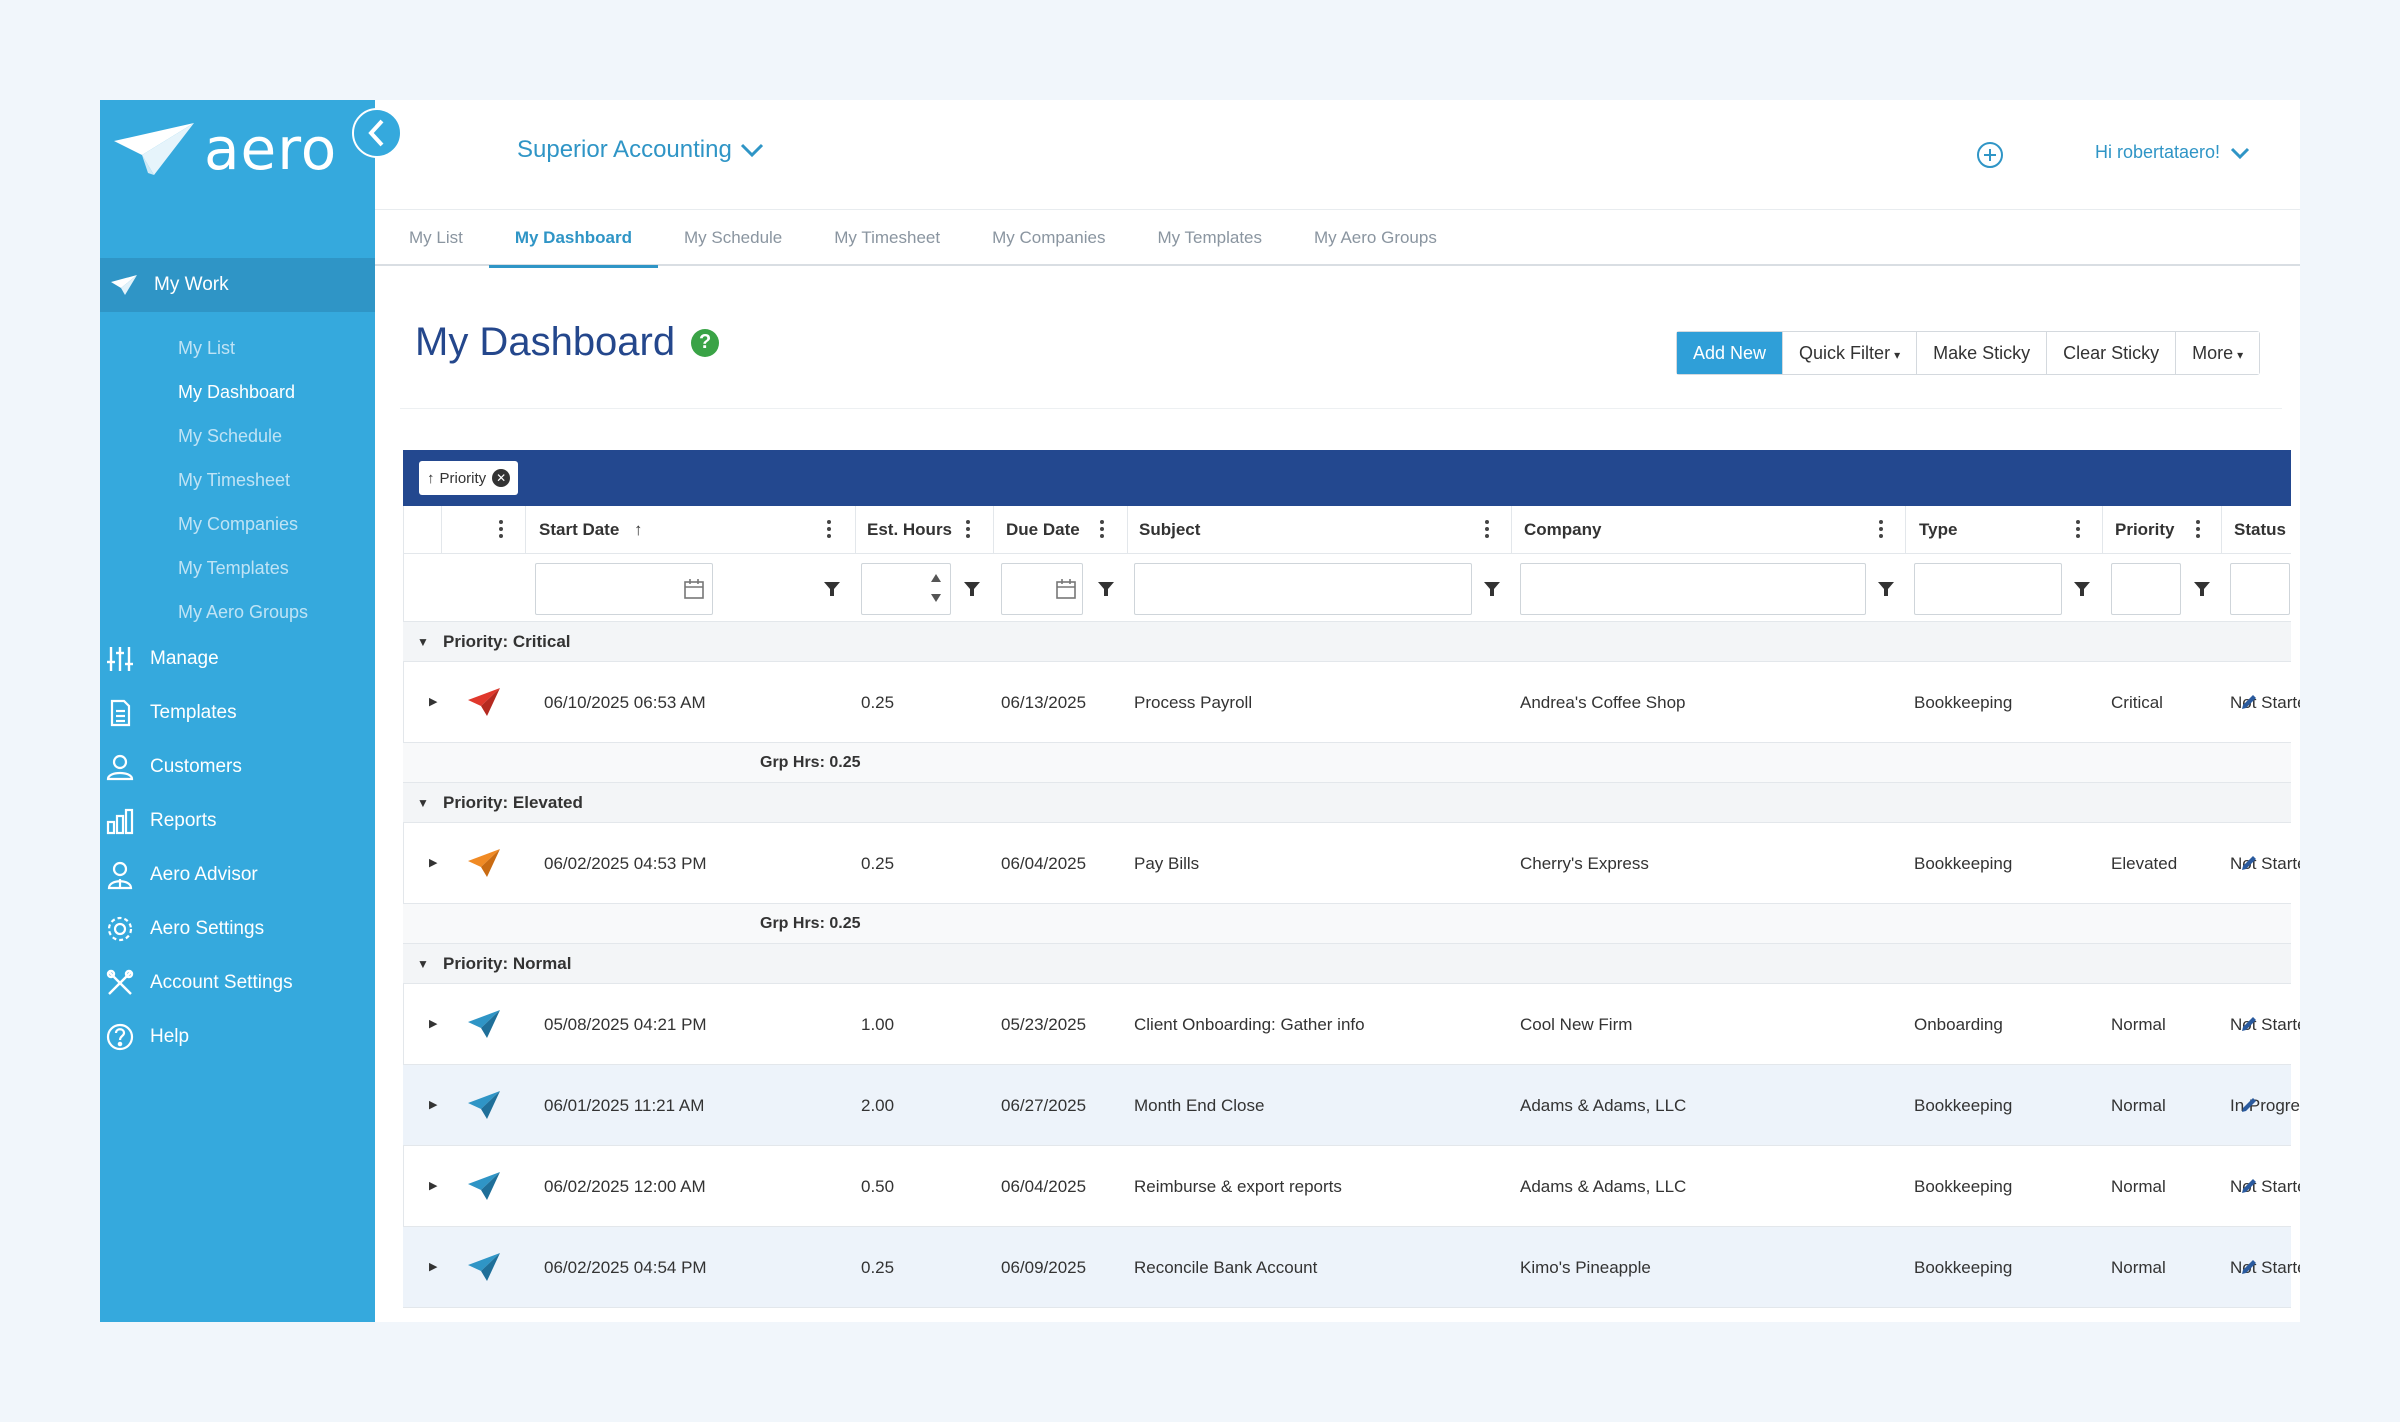 Image resolution: width=2400 pixels, height=1422 pixels. Describe the element at coordinates (1730, 353) in the screenshot. I see `add-new-button: Add New` at that location.